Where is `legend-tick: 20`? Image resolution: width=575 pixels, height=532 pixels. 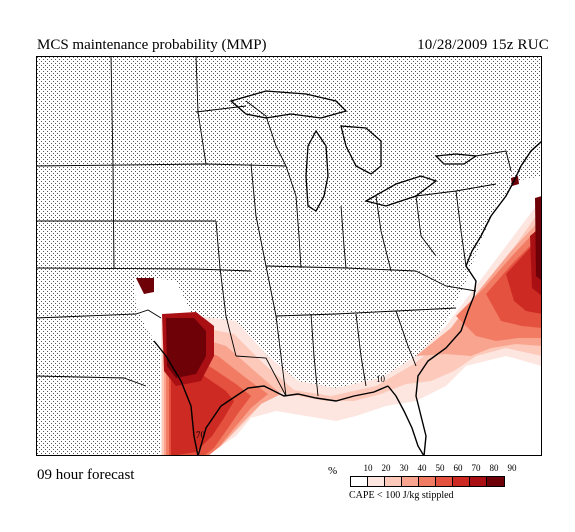 legend-tick: 20 is located at coordinates (386, 468).